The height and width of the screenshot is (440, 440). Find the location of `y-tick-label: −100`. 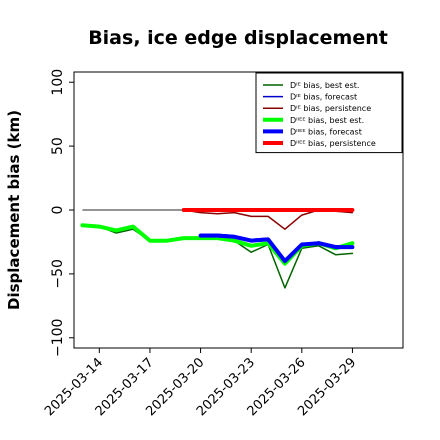

y-tick-label: −100 is located at coordinates (58, 338).